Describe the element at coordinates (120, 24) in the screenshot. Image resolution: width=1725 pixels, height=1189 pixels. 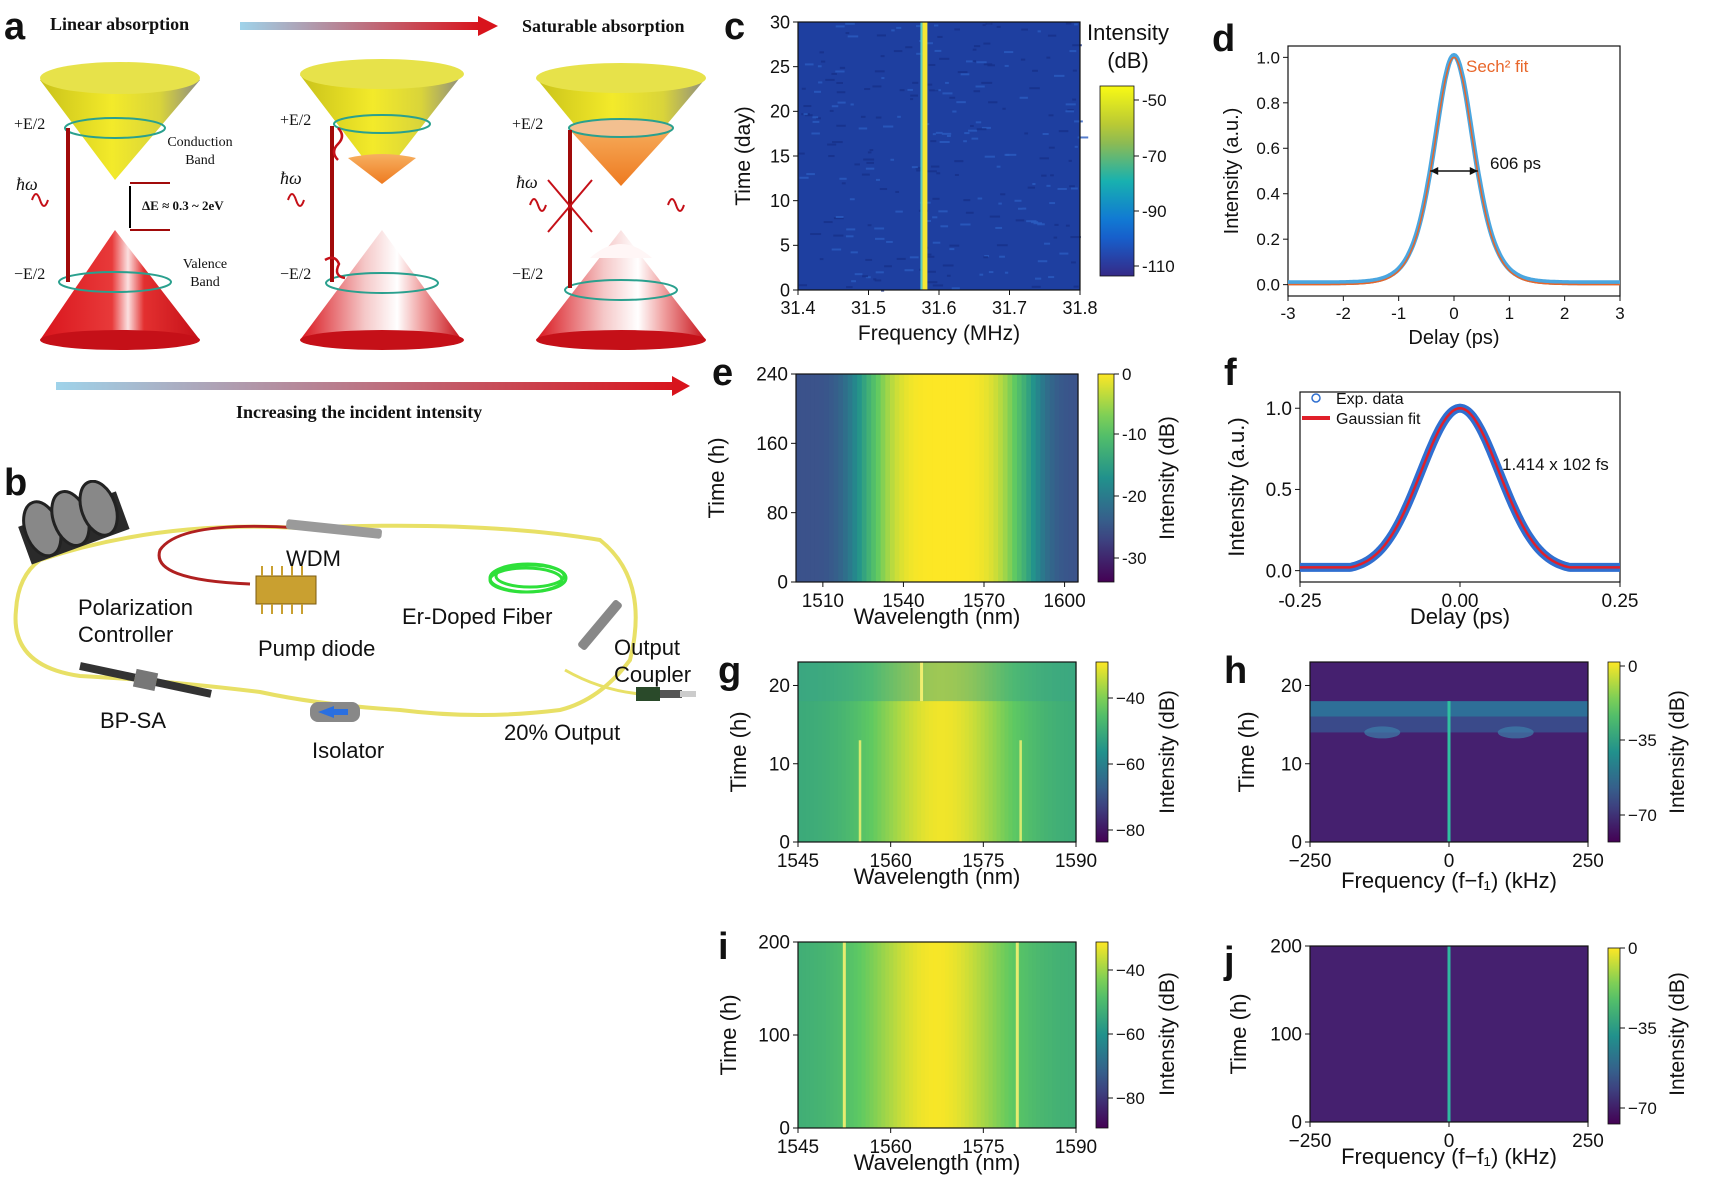
I see `panel-a-left-title: Linear absorption` at that location.